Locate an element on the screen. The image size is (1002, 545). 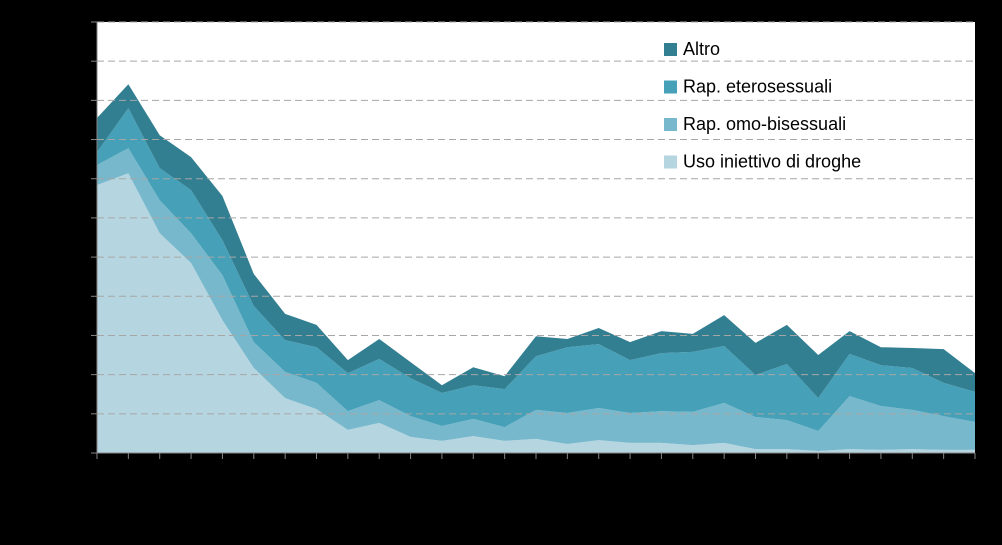
legend-label: Rap. eterosessuali is located at coordinates (757, 86).